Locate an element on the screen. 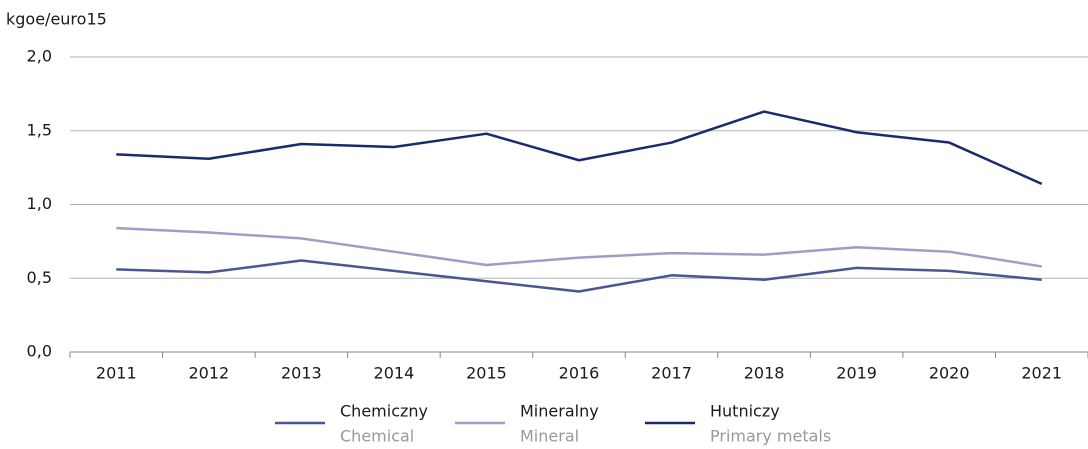 This screenshot has height=449, width=1088. legend-label-en: Primary metals is located at coordinates (770, 436).